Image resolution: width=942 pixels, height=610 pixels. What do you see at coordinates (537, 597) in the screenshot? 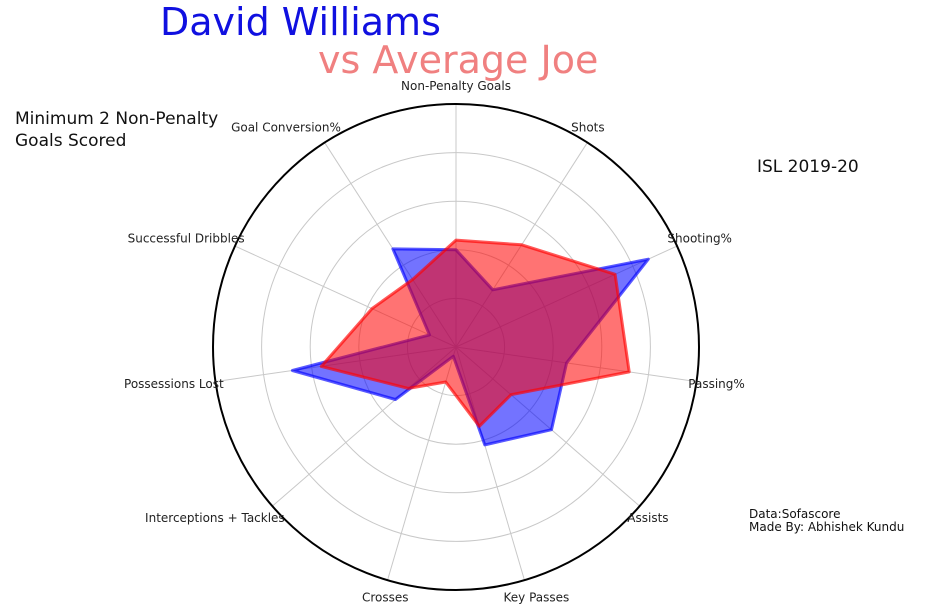
I see `axis-label: Key Passes` at bounding box center [537, 597].